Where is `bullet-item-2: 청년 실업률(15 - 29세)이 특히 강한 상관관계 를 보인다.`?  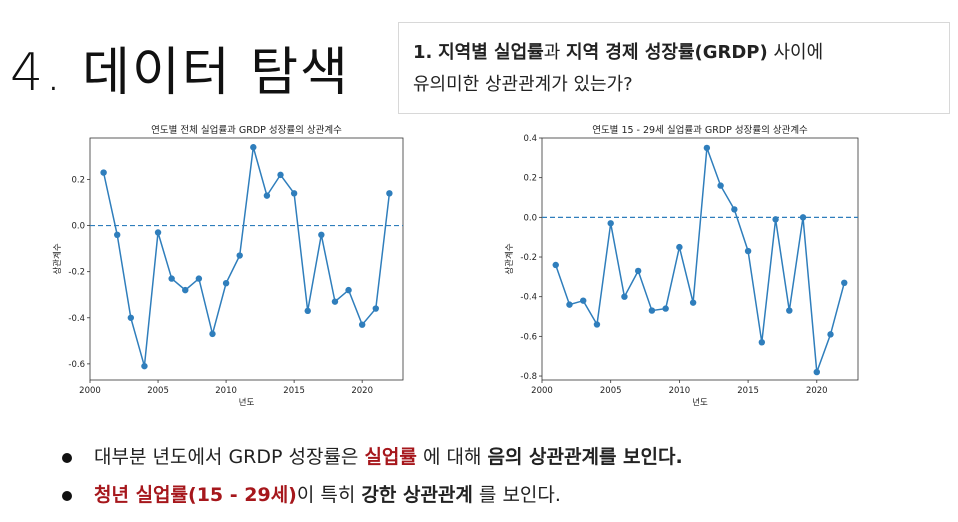
bullet-item-2: 청년 실업률(15 - 29세)이 특히 강한 상관관계 를 보인다. is located at coordinates (372, 495).